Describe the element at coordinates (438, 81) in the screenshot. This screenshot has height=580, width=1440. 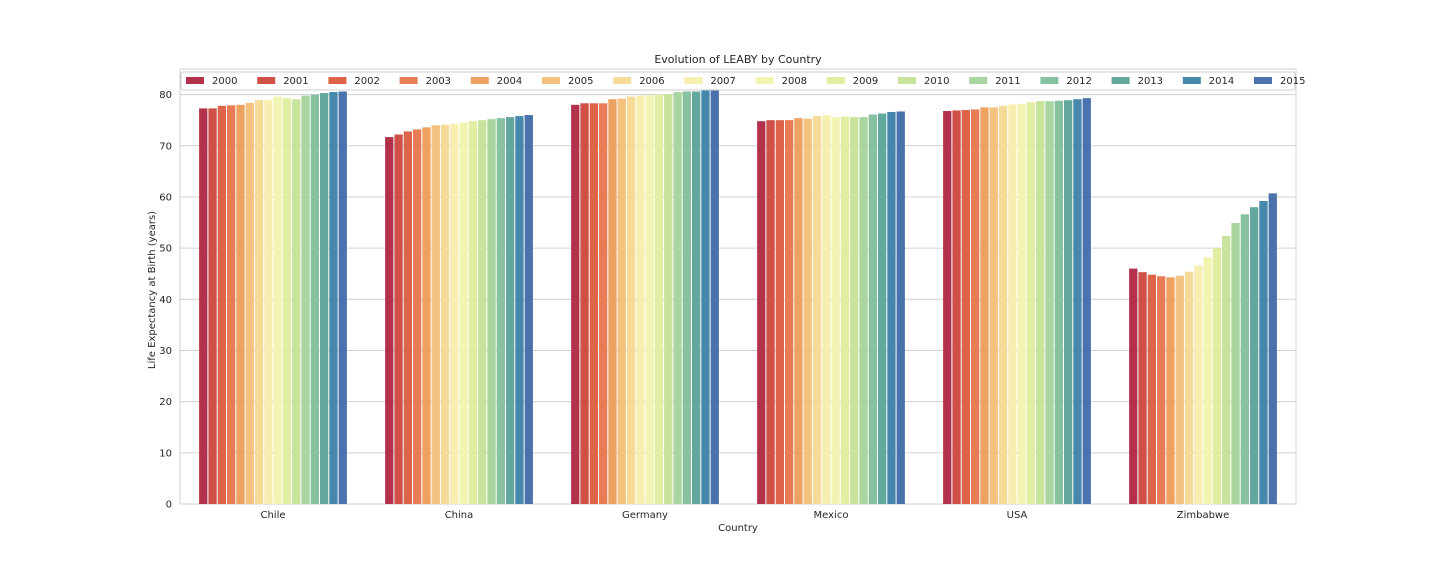
I see `legend-label: 2003` at that location.